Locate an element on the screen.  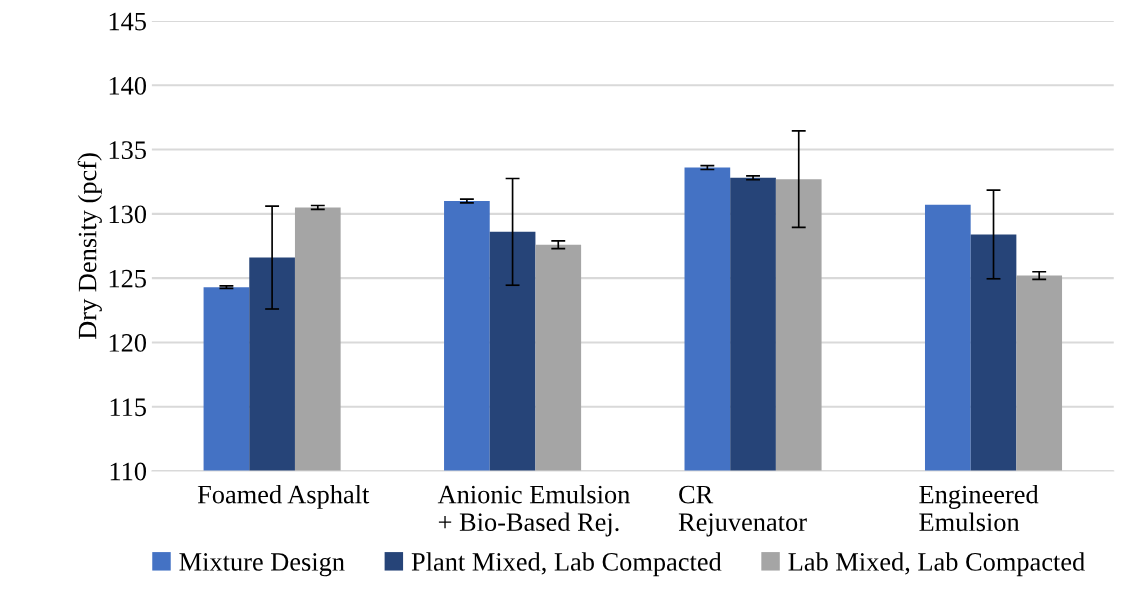
y-tick-label: 120 is located at coordinates (128, 343).